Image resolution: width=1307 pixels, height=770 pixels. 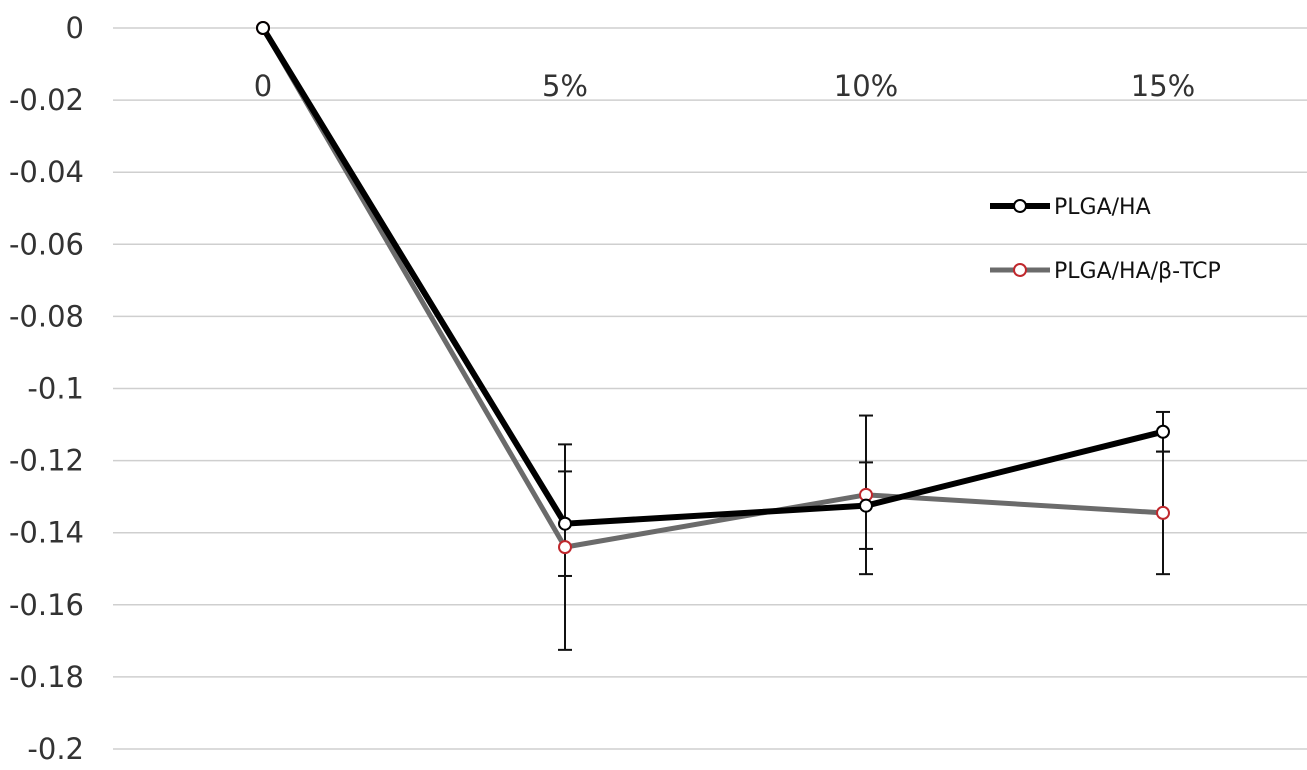 What do you see at coordinates (565, 86) in the screenshot?
I see `x-tick-label: 5%` at bounding box center [565, 86].